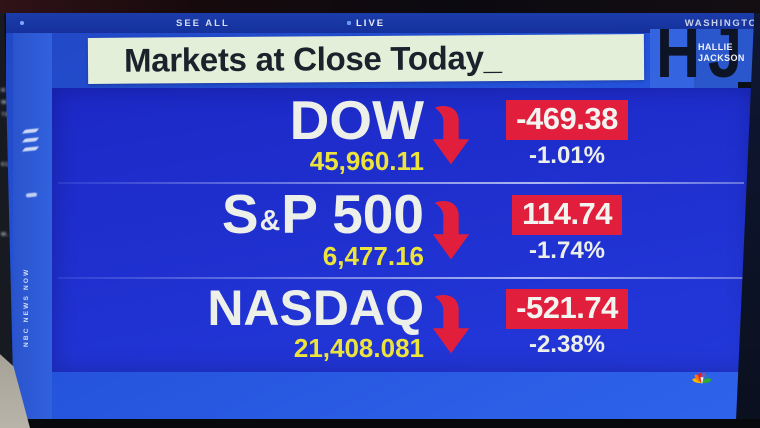 This screenshot has width=760, height=428. What do you see at coordinates (678, 61) in the screenshot?
I see `show-initial-h: H` at bounding box center [678, 61].